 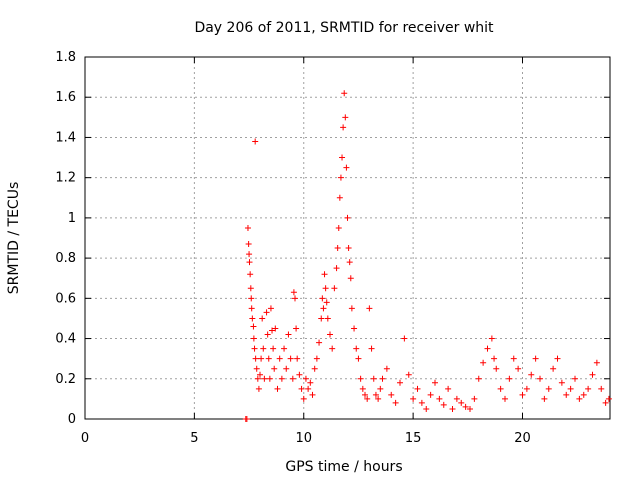 What do you see at coordinates (522, 438) in the screenshot?
I see `x-tick-label: 20` at bounding box center [522, 438].